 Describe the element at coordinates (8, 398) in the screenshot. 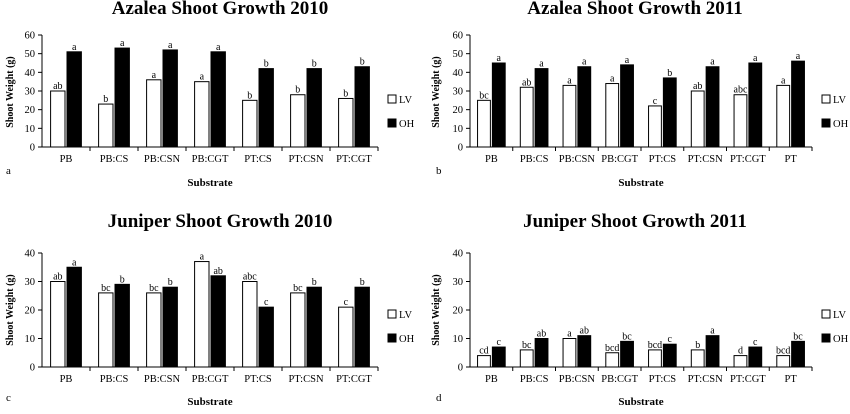

I see `panel-letter: c` at that location.